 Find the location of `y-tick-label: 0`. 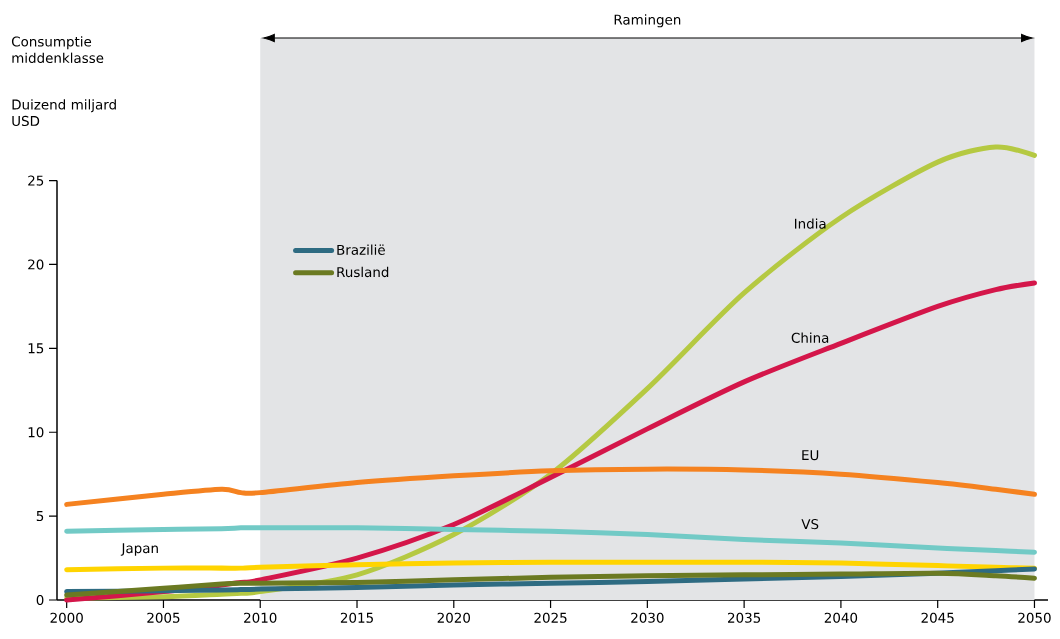

y-tick-label: 0 is located at coordinates (40, 600).